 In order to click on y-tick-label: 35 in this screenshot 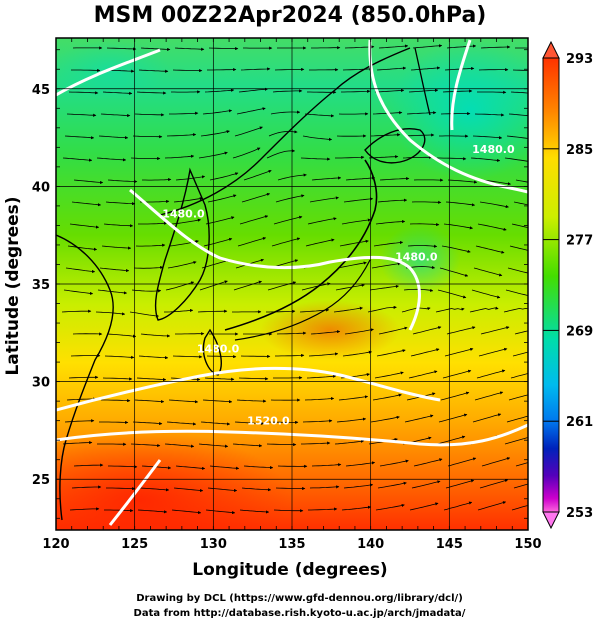, I will do `click(41, 285)`.